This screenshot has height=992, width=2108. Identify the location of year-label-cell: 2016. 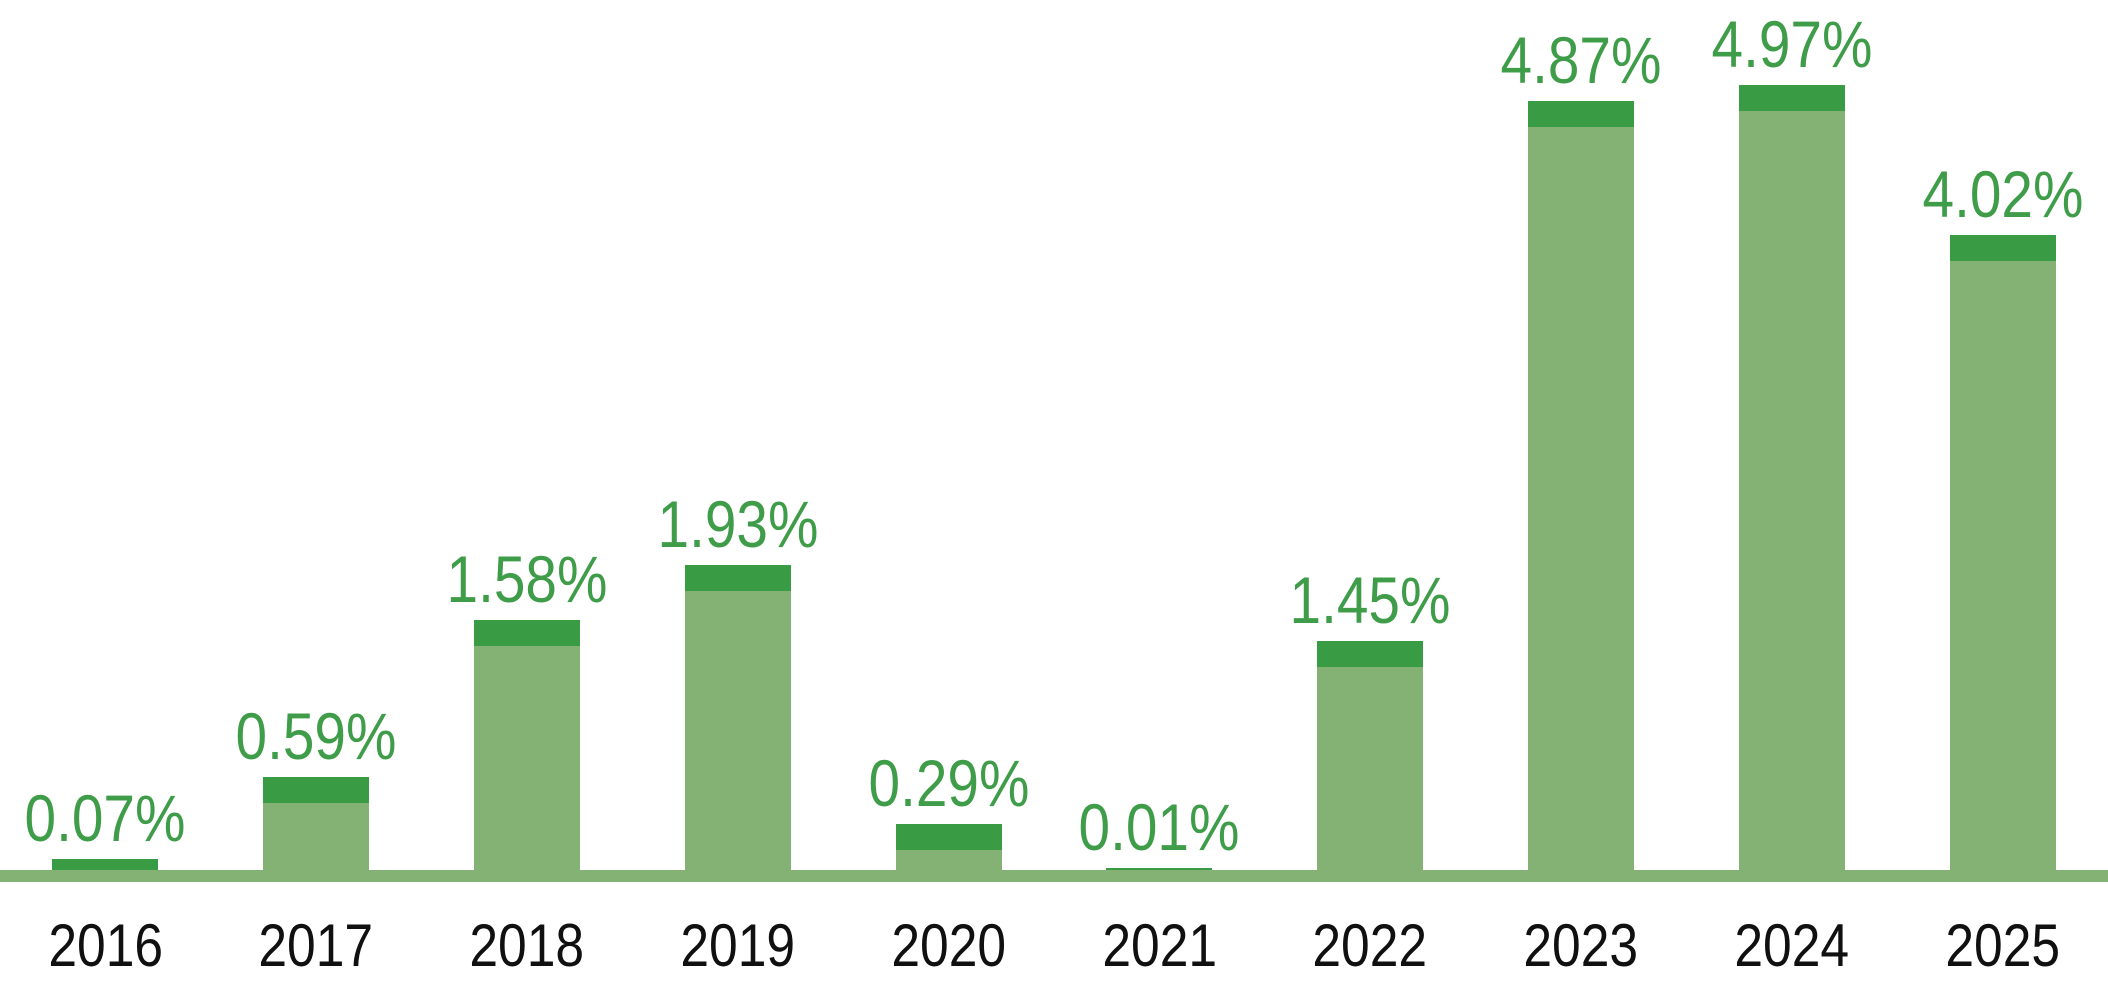
(105, 946).